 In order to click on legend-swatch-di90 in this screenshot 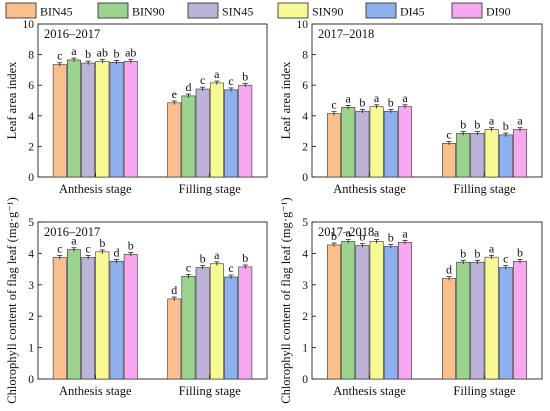, I will do `click(467, 10)`.